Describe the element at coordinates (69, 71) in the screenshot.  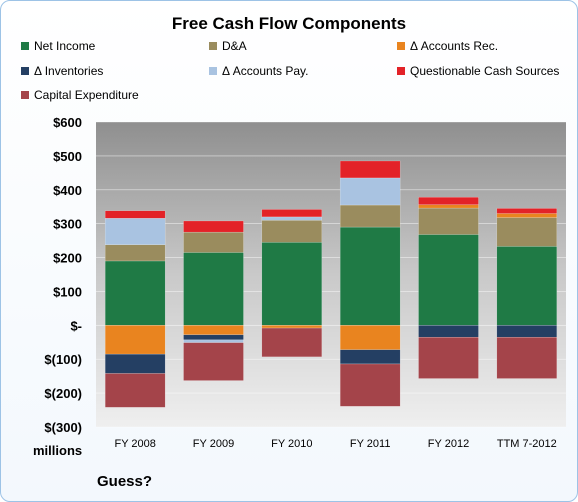
I see `legend-label: Δ Inventories` at that location.